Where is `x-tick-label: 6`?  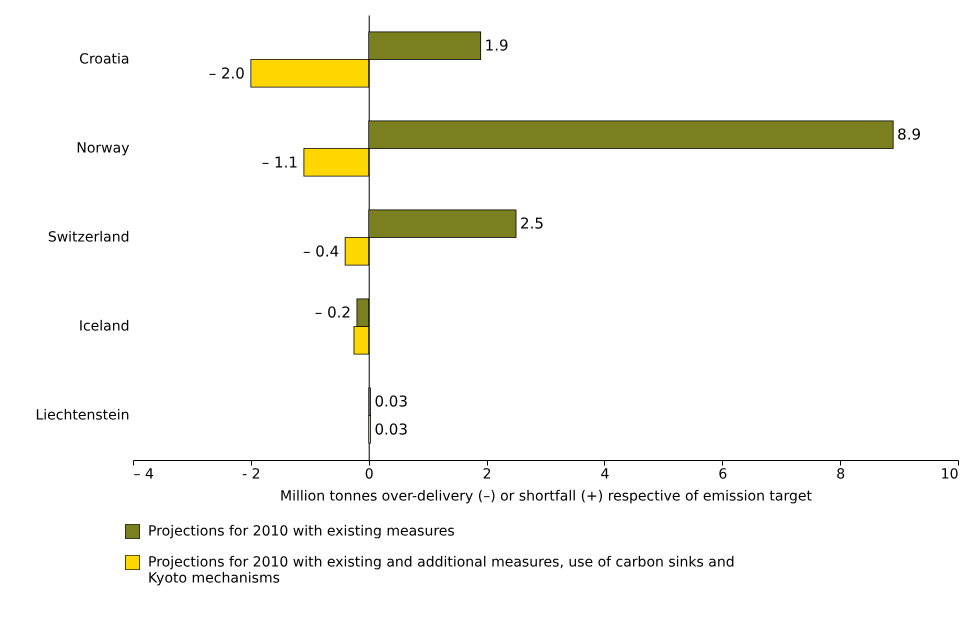
x-tick-label: 6 is located at coordinates (723, 474).